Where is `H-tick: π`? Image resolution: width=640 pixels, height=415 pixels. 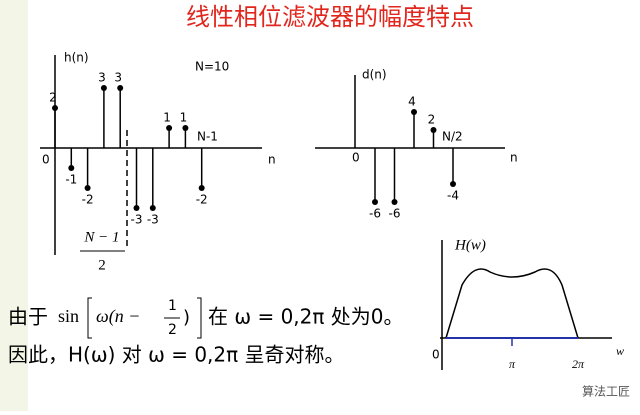
H-tick: π is located at coordinates (512, 364).